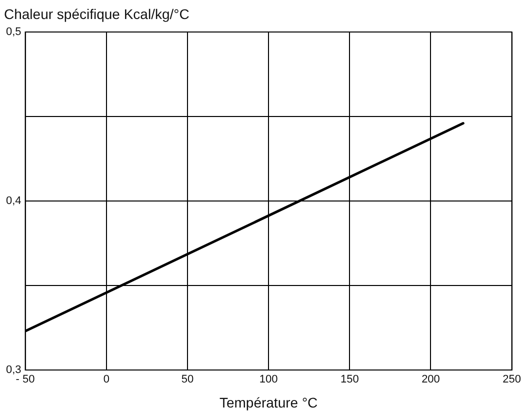  What do you see at coordinates (97, 14) in the screenshot?
I see `y-axis-title: Chaleur spécifique Kcal/kg/°C` at bounding box center [97, 14].